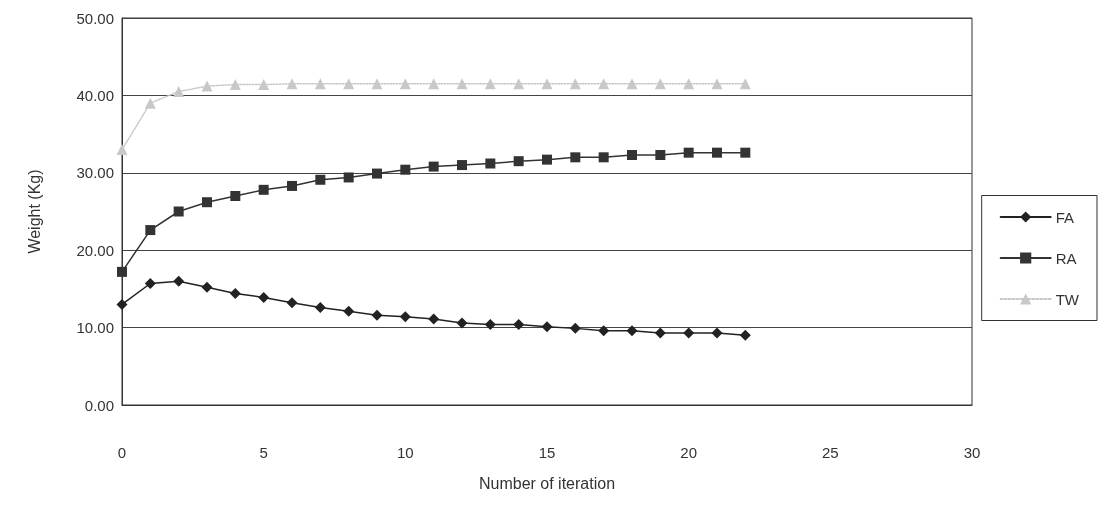 The image size is (1107, 516). I want to click on legend-label: TW, so click(1067, 299).